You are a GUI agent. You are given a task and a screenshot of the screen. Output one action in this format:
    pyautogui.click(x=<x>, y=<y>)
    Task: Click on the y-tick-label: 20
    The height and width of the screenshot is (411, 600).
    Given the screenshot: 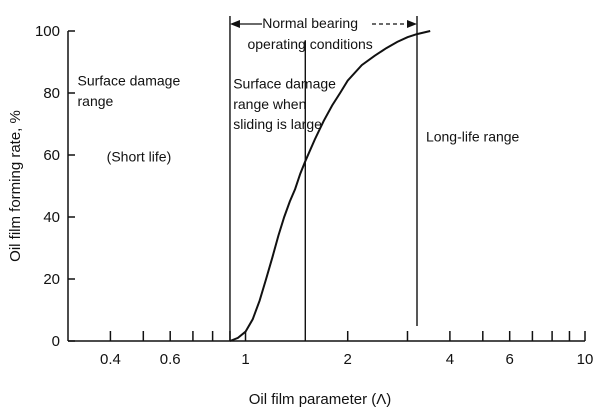 What is the action you would take?
    pyautogui.click(x=51, y=279)
    